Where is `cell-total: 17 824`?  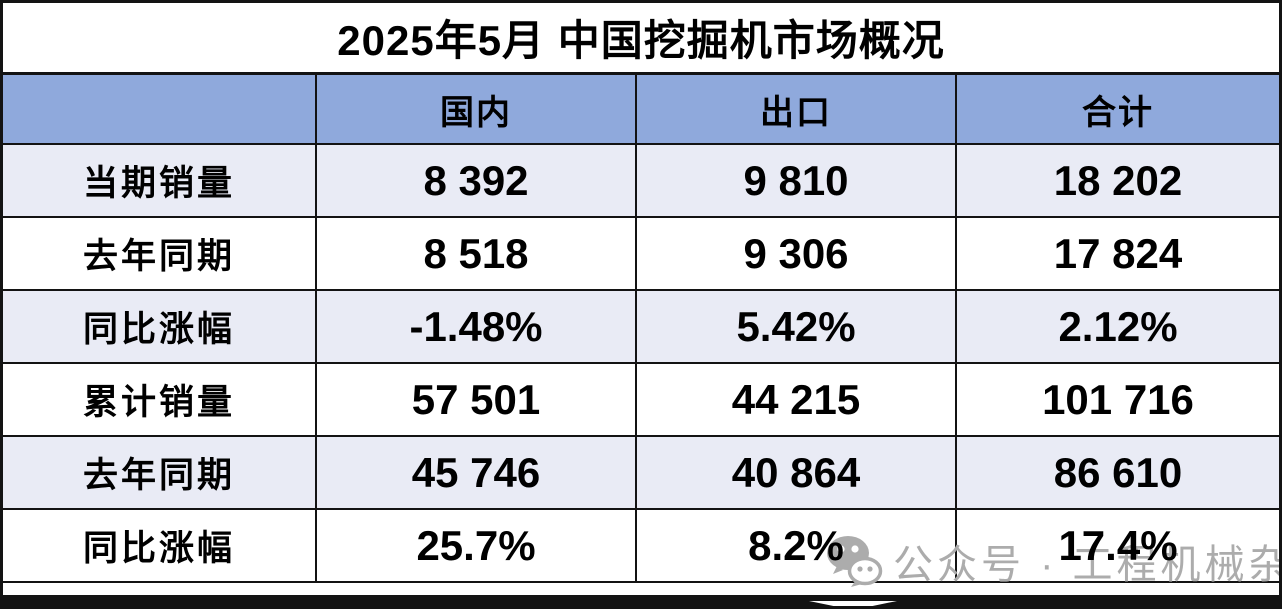 cell-total: 17 824 is located at coordinates (1118, 253).